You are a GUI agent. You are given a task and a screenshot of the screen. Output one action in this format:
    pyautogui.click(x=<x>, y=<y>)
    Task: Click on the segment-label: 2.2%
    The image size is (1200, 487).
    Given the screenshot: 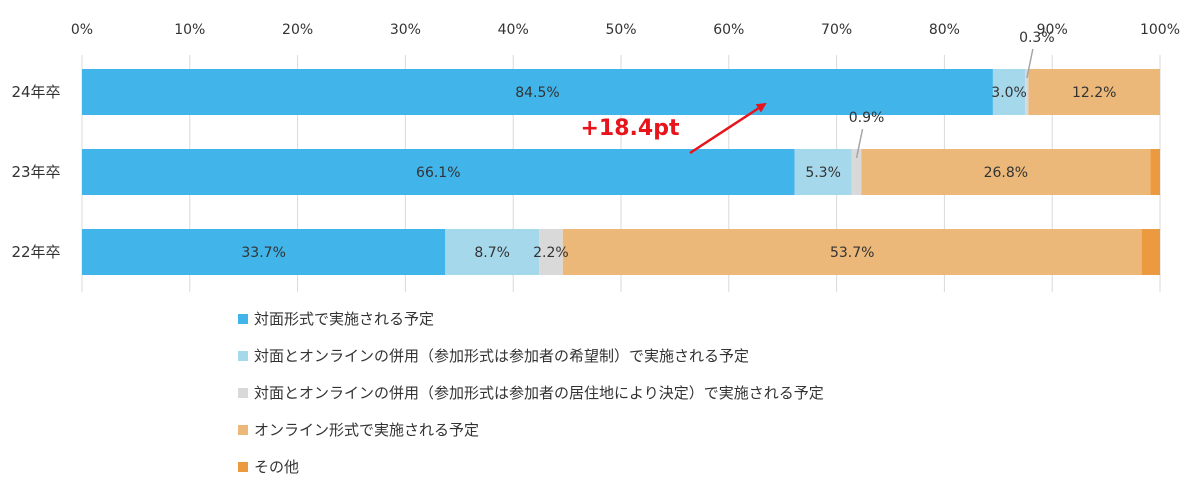 What is the action you would take?
    pyautogui.click(x=551, y=253)
    